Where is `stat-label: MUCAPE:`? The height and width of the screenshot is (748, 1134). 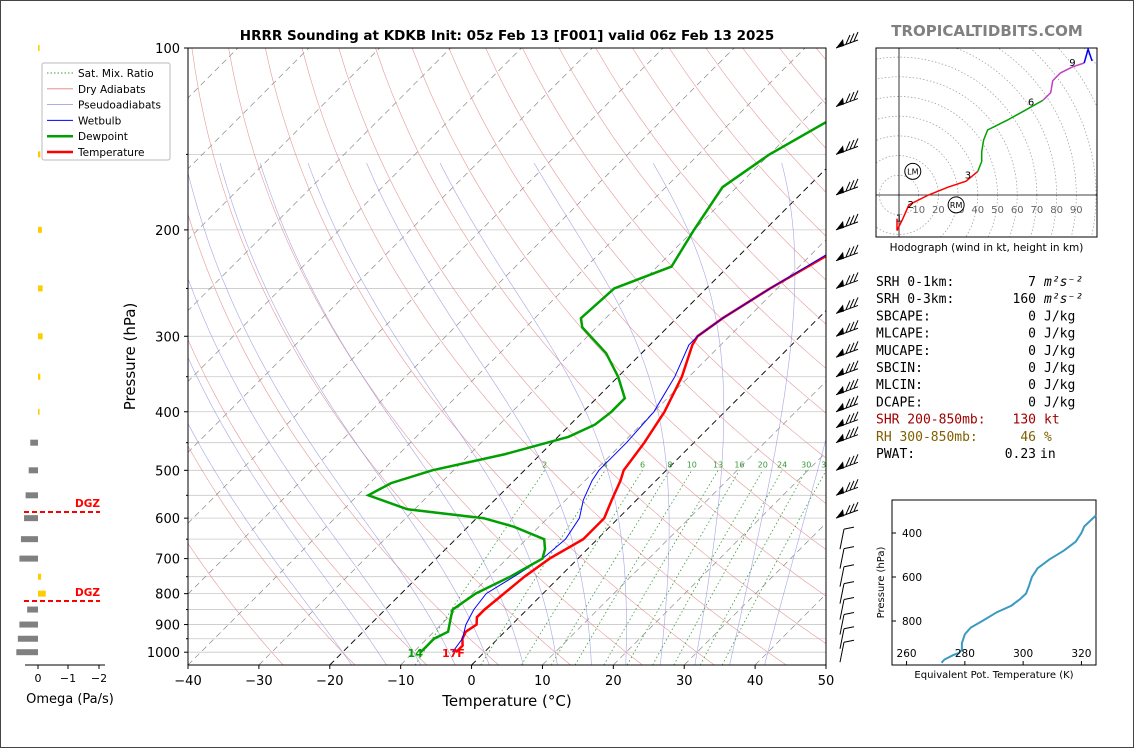
stat-label: MUCAPE: is located at coordinates (903, 351).